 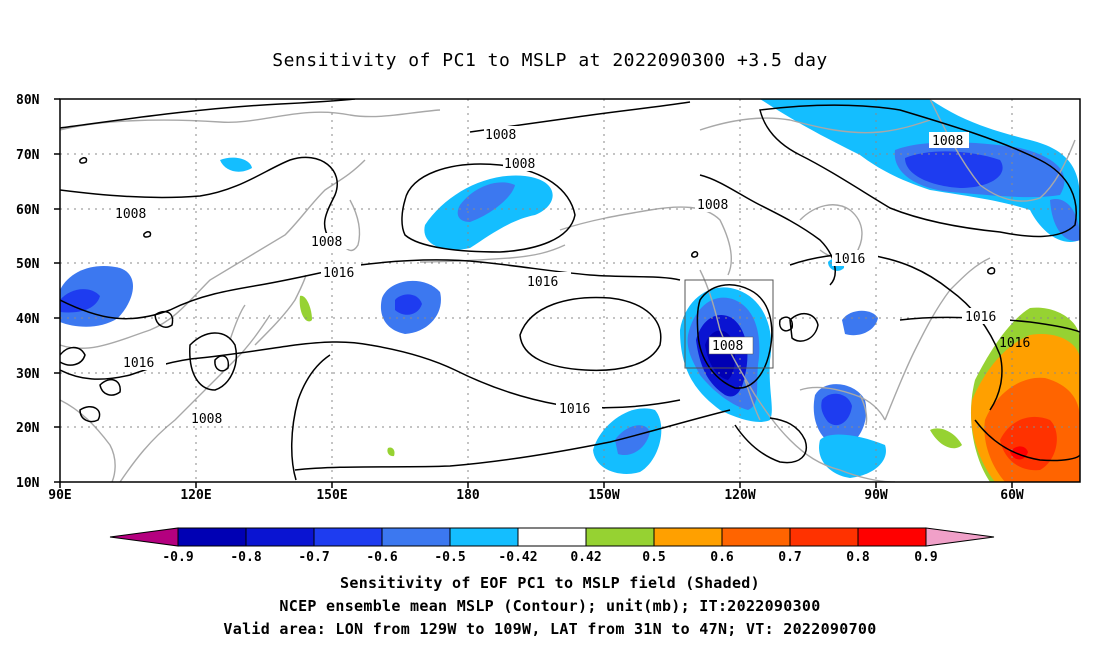 I want to click on colorbar-label: -0.8, so click(x=245, y=557).